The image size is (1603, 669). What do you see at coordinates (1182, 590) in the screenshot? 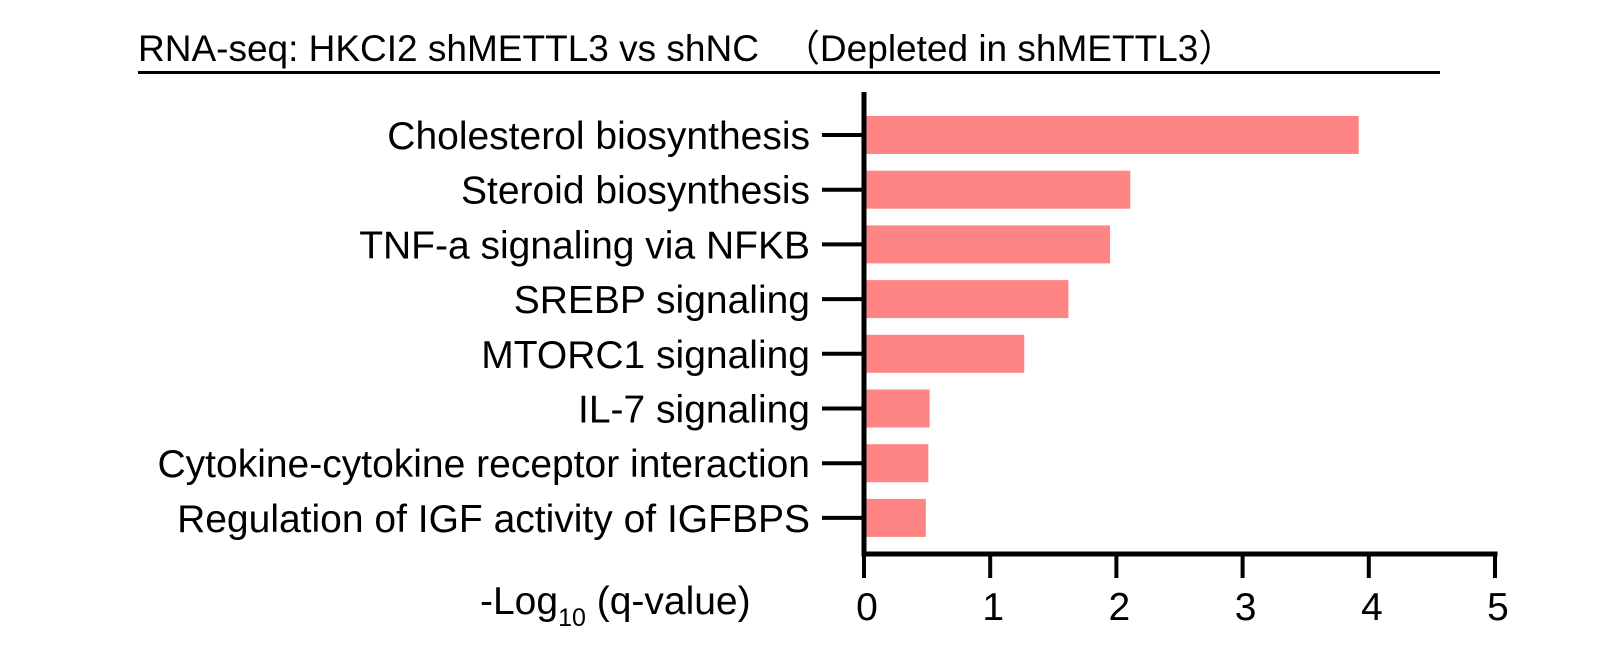
I see `x-axis: 0 1 2 3 4 5` at bounding box center [1182, 590].